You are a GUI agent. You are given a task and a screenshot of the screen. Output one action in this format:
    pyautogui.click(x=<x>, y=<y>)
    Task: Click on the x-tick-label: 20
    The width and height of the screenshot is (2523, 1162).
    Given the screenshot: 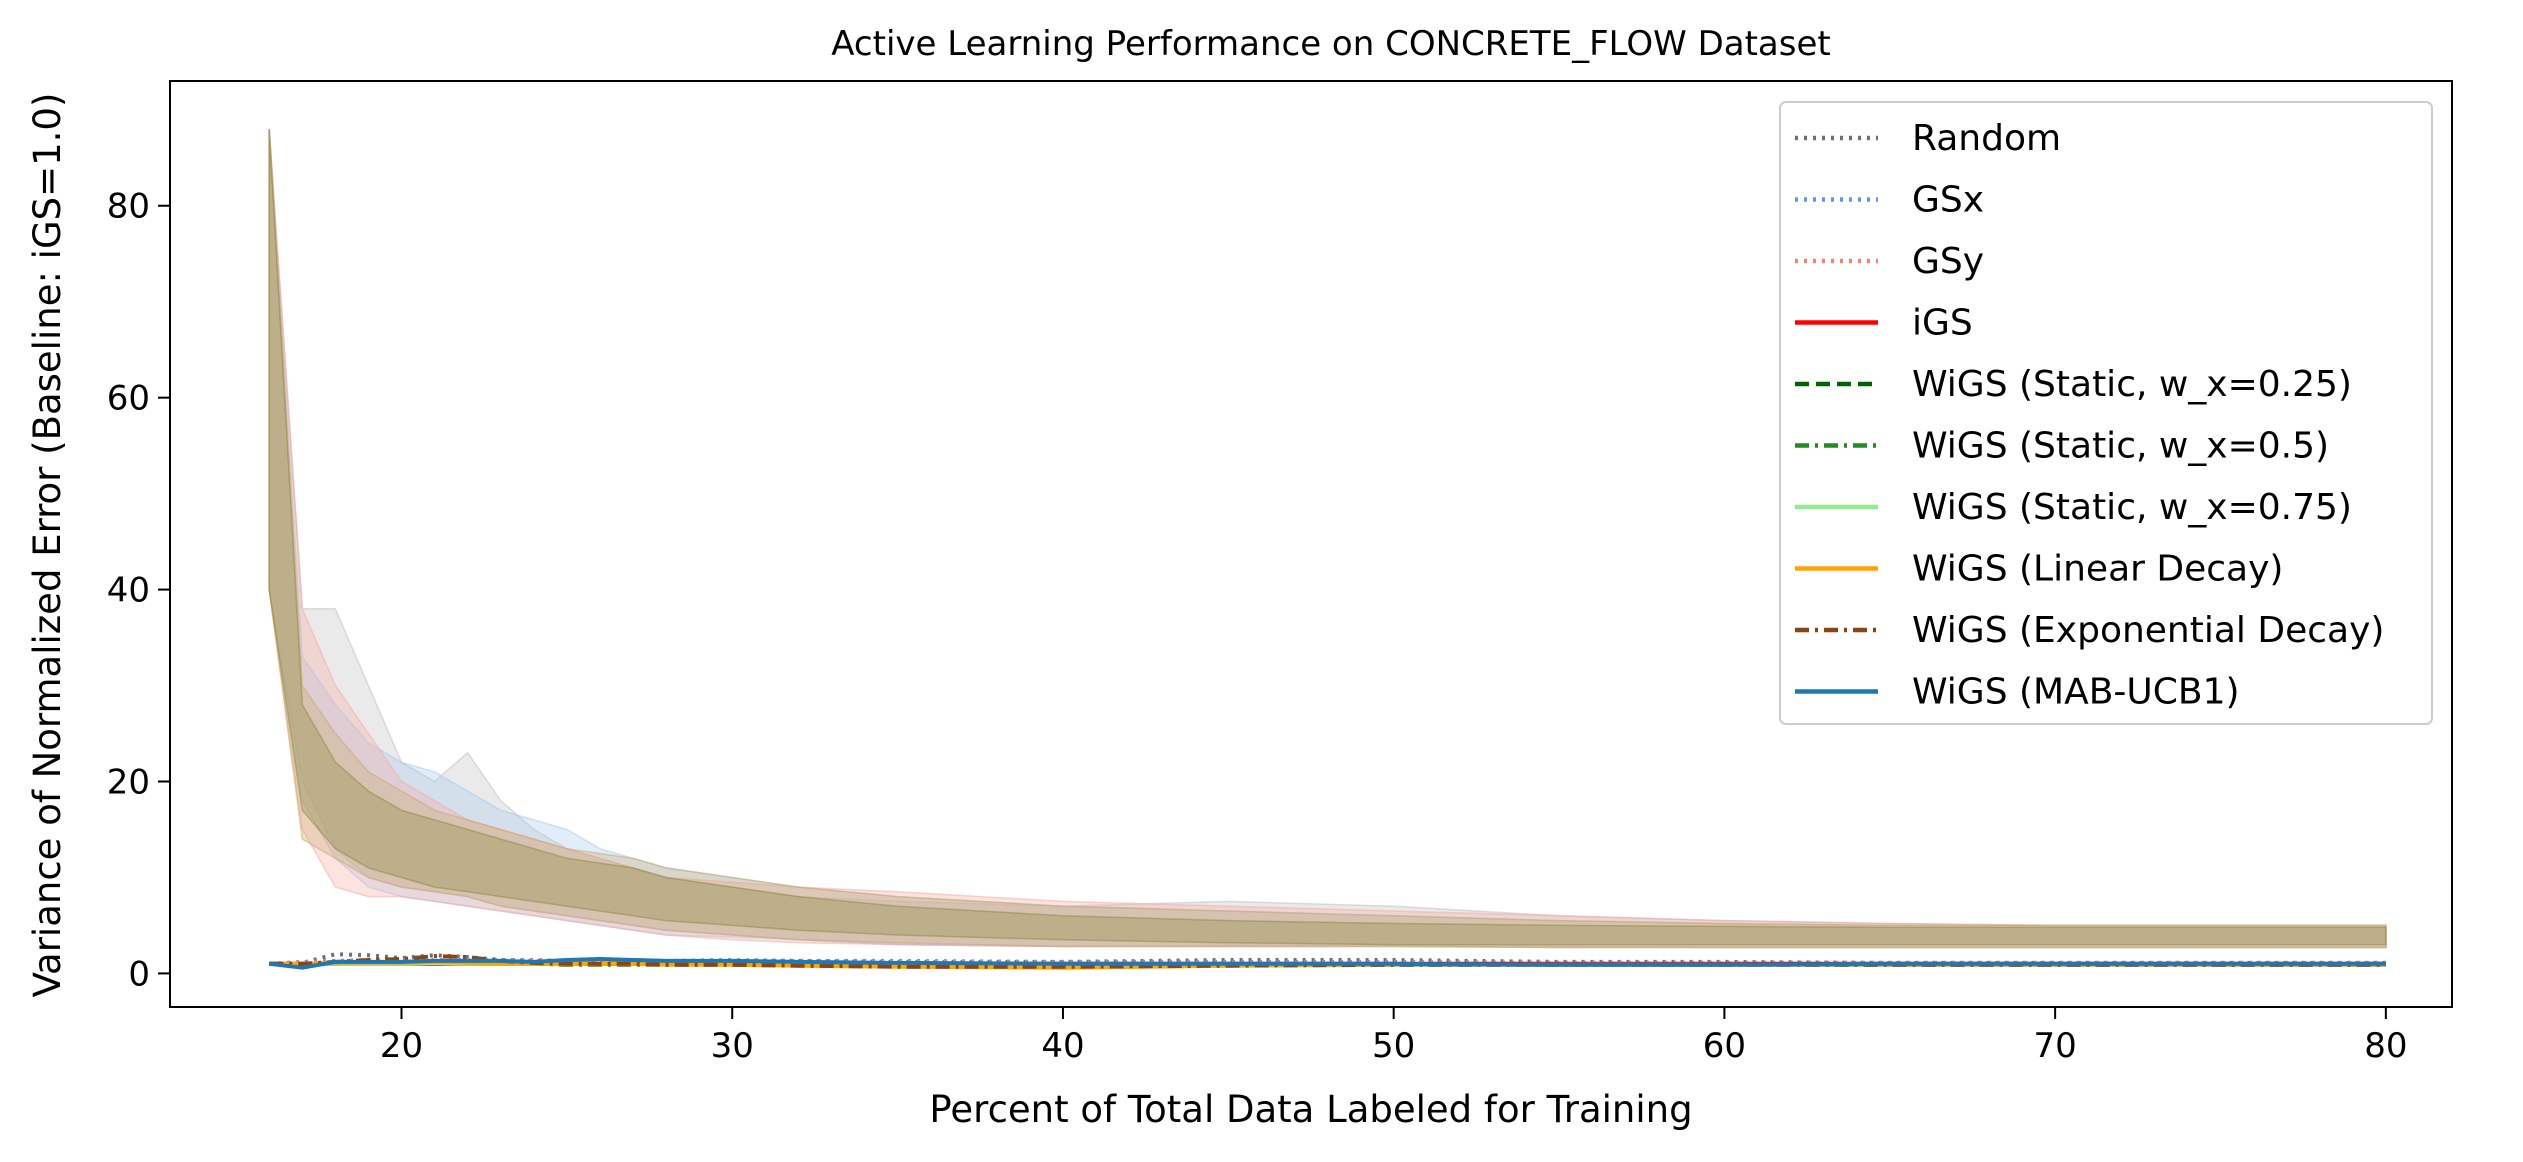 What is the action you would take?
    pyautogui.click(x=401, y=1046)
    